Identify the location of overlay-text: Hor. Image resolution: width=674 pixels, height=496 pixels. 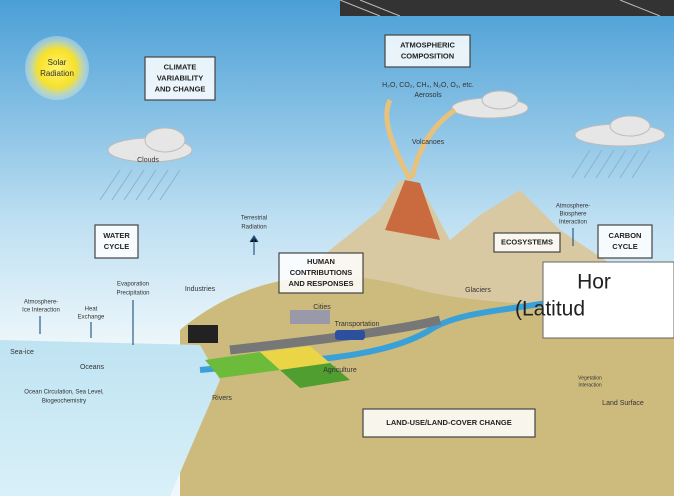
(594, 282).